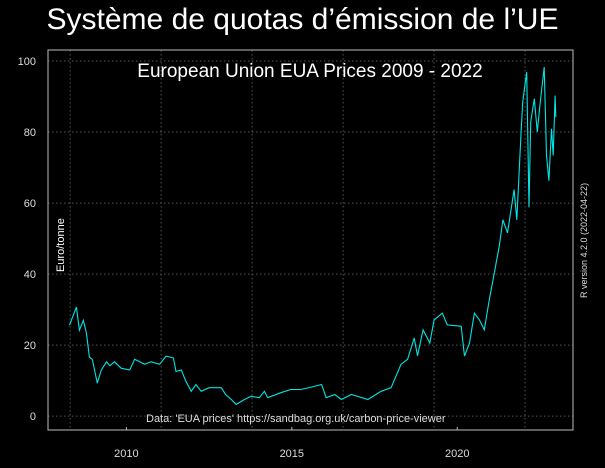  What do you see at coordinates (27, 62) in the screenshot?
I see `y-tick-label: 100` at bounding box center [27, 62].